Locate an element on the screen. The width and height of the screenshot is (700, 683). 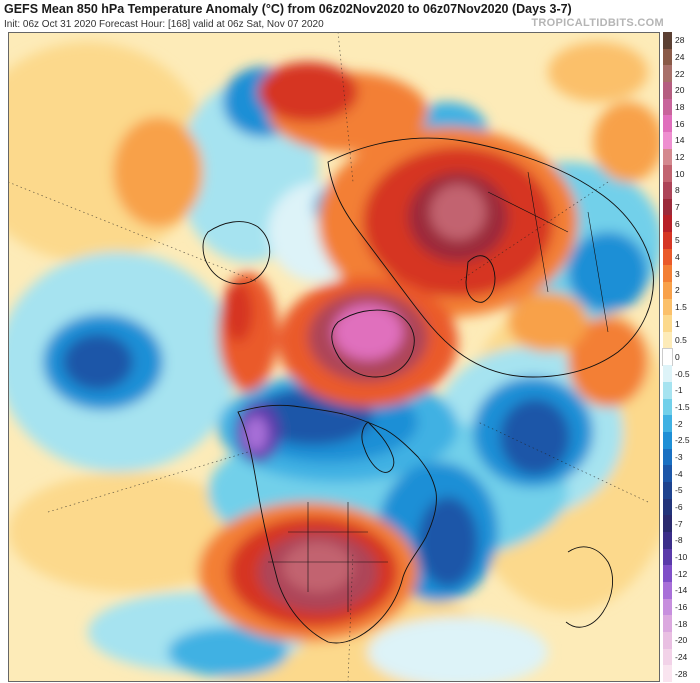
colorbar-label: -28 is located at coordinates (681, 673).